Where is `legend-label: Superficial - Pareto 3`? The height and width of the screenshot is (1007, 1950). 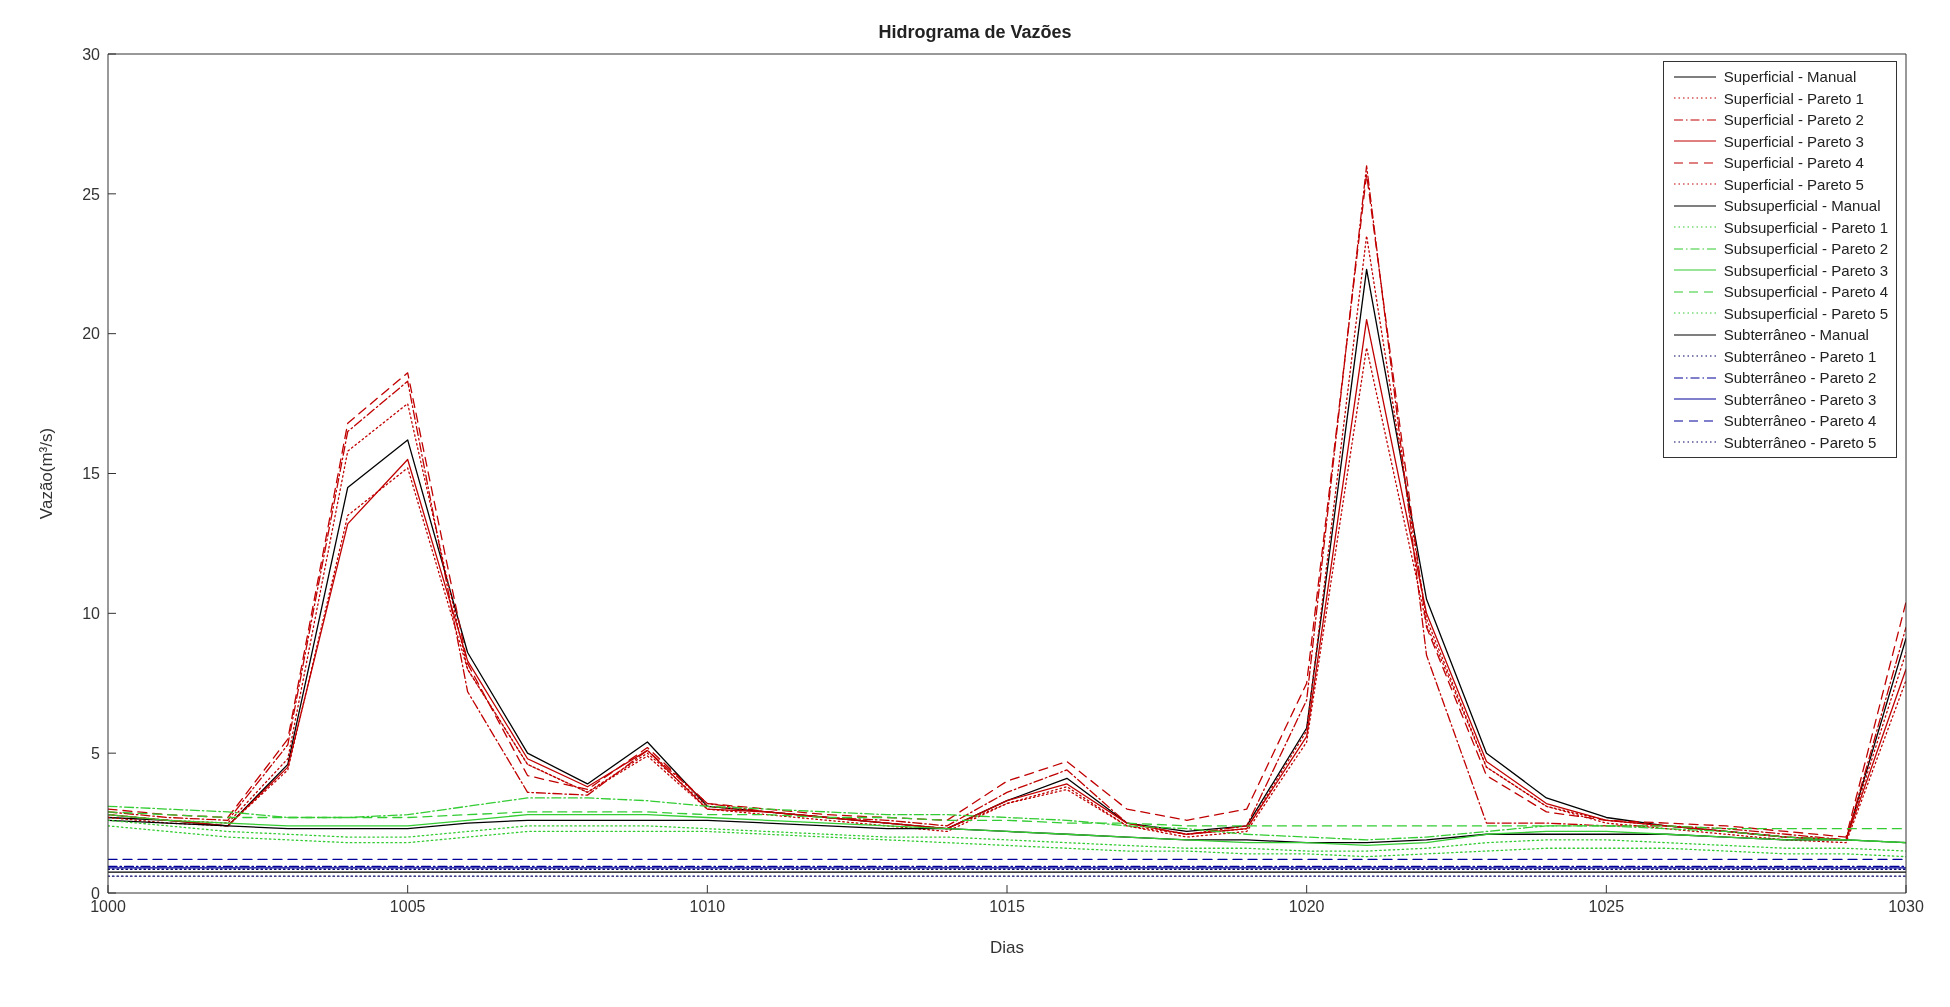
legend-label: Superficial - Pareto 3 is located at coordinates (1793, 141).